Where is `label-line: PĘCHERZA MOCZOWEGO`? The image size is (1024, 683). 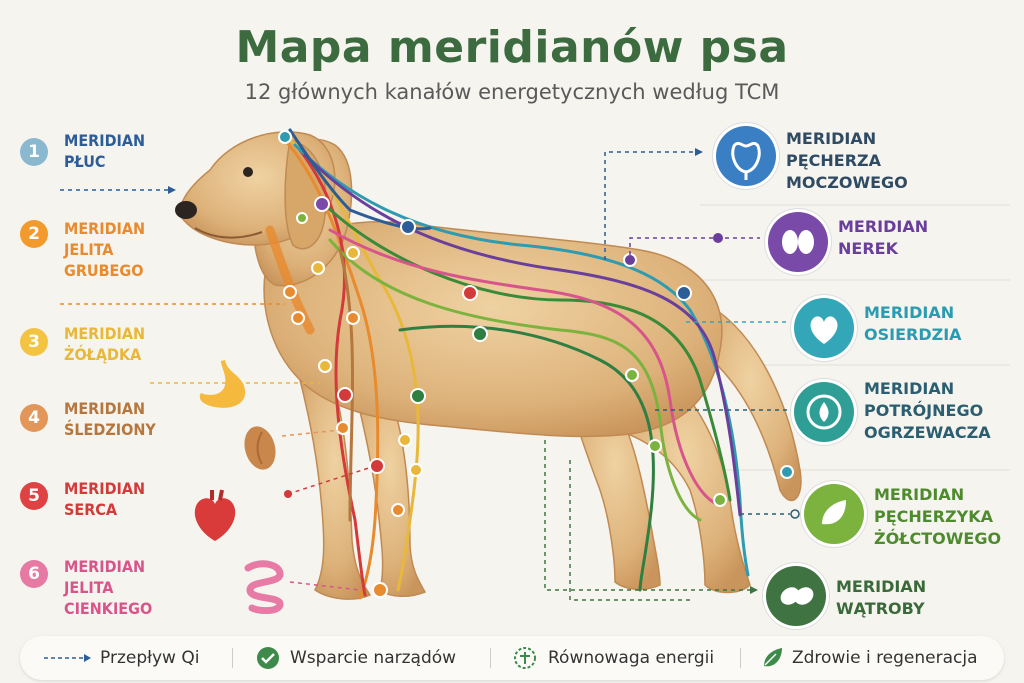 label-line: PĘCHERZA MOCZOWEGO is located at coordinates (847, 171).